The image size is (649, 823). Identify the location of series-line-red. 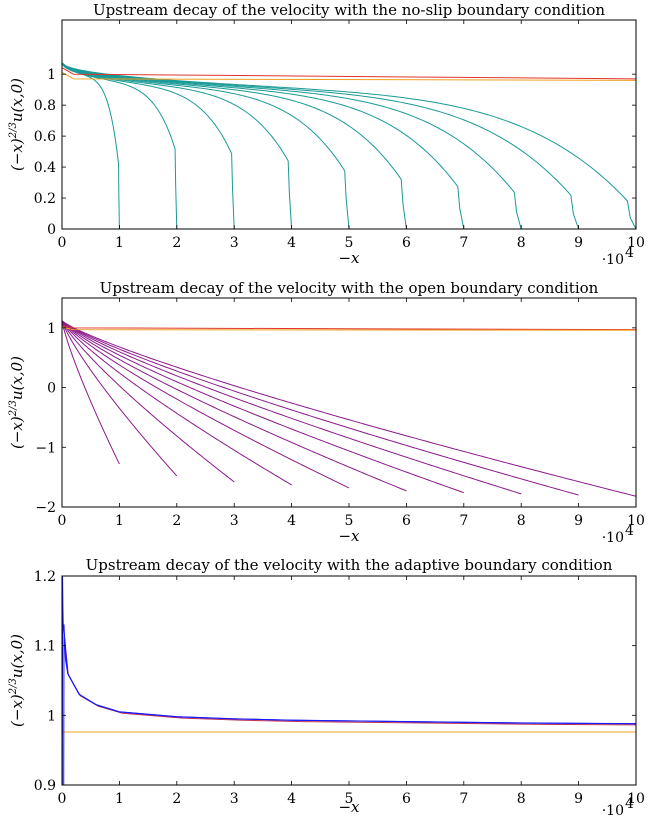
(349, 676).